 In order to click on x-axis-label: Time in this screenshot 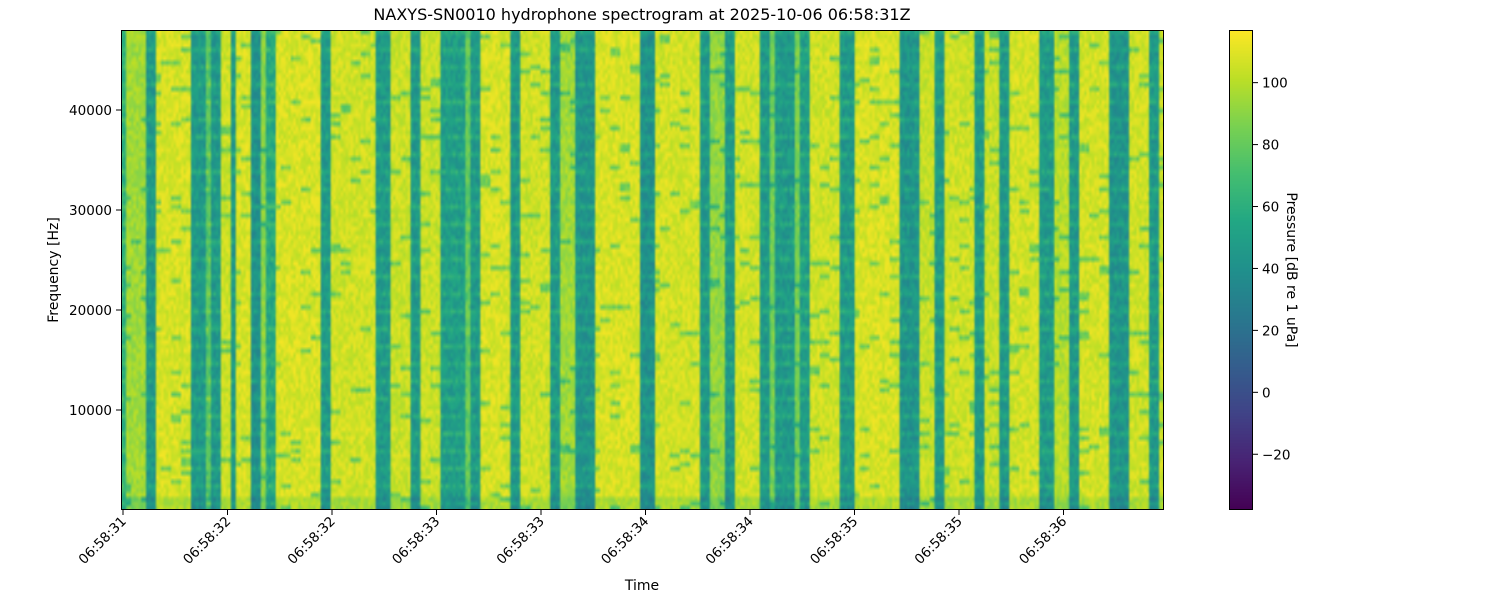, I will do `click(641, 586)`.